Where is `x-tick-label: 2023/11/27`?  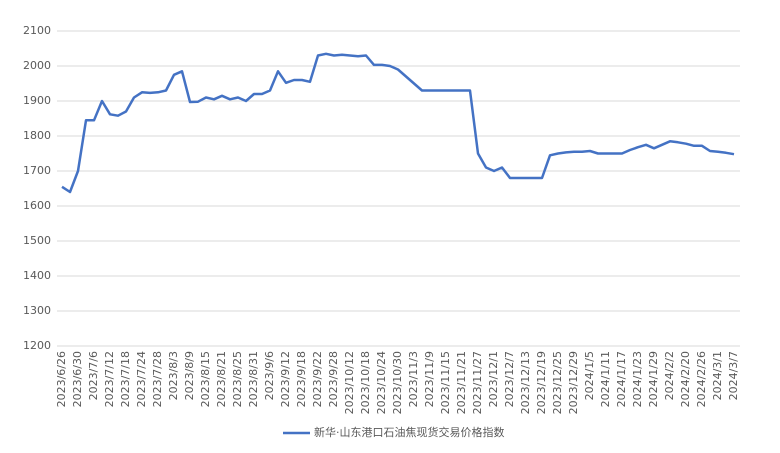 x-tick-label: 2023/11/27 is located at coordinates (477, 382).